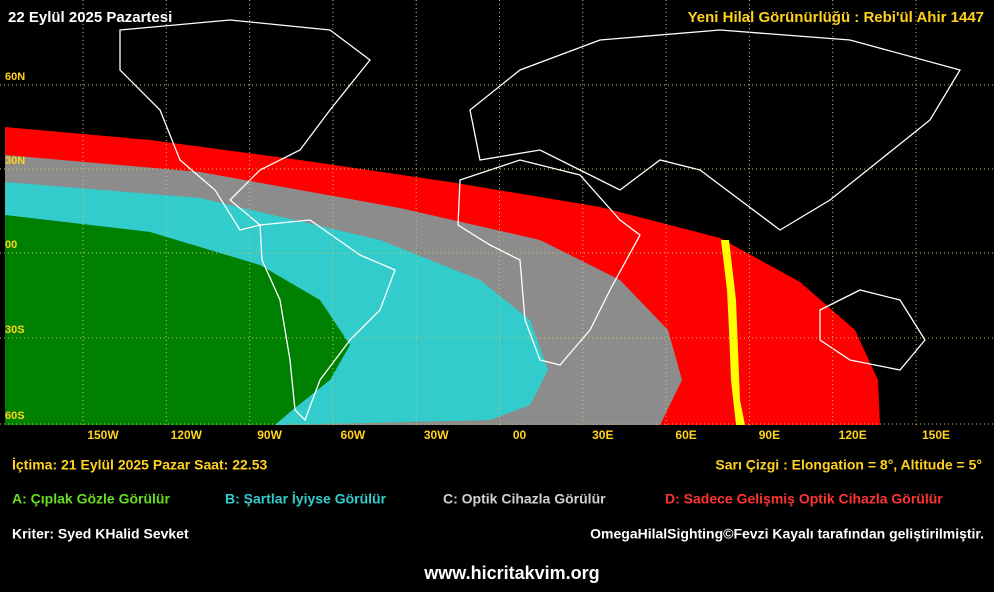 The height and width of the screenshot is (592, 994). Describe the element at coordinates (511, 573) in the screenshot. I see `website: www.hicritakvim.org` at that location.